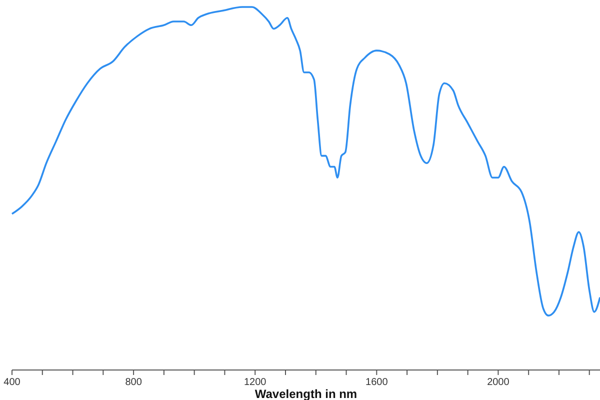 The height and width of the screenshot is (400, 600). Describe the element at coordinates (377, 382) in the screenshot. I see `x-tick-label: 1600` at that location.